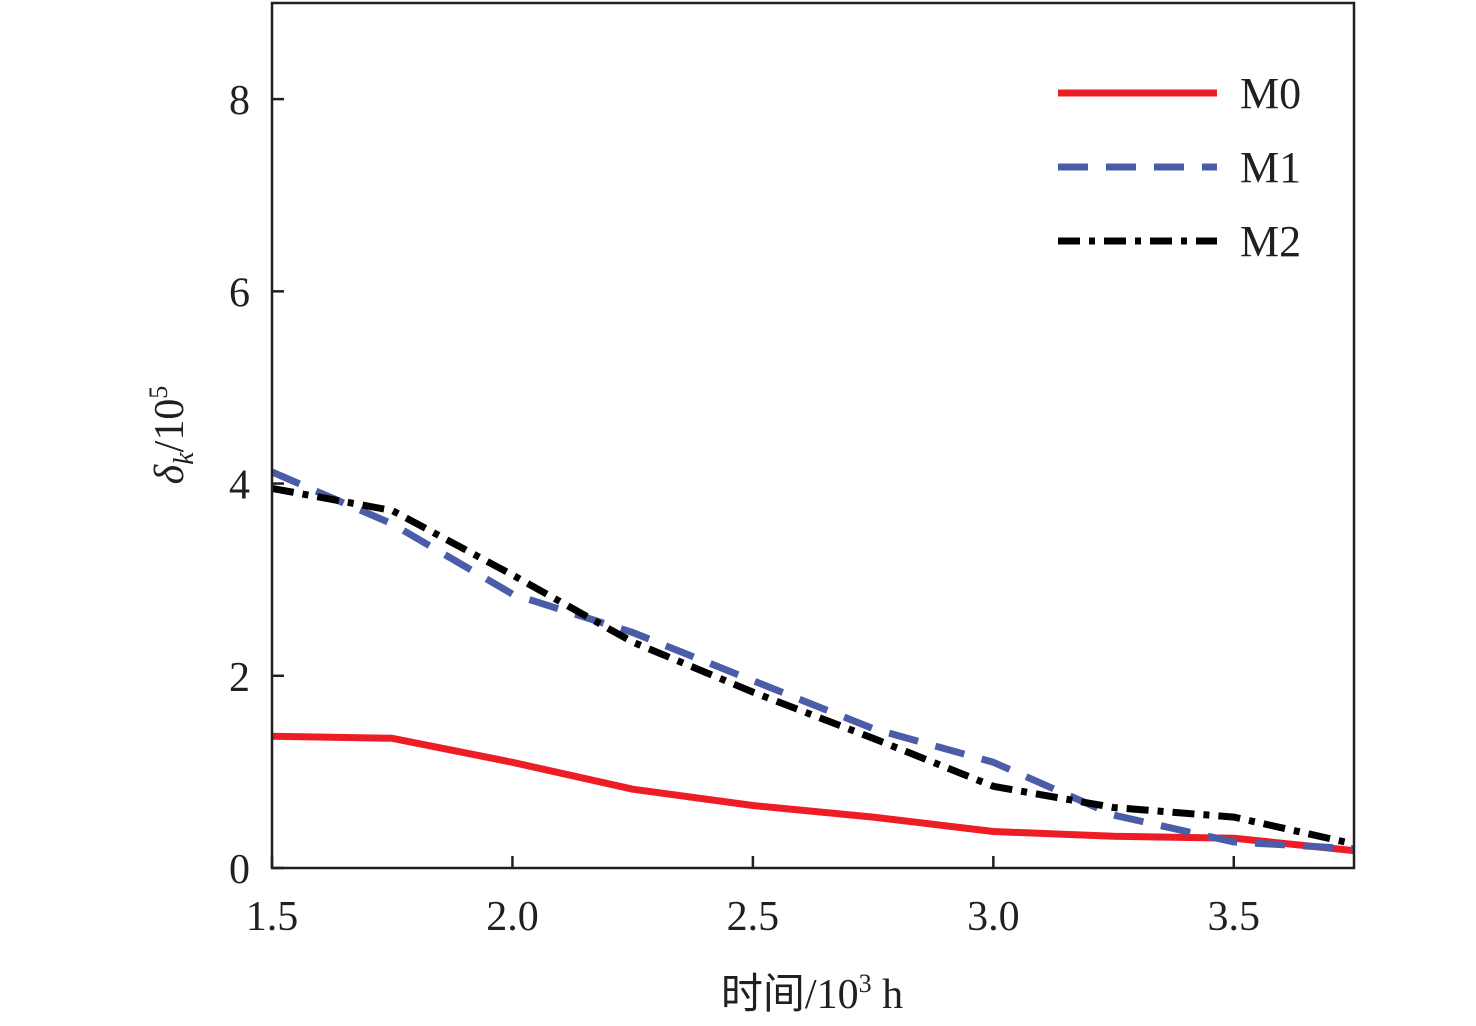  Describe the element at coordinates (753, 917) in the screenshot. I see `x-tick-label: 2.5` at that location.